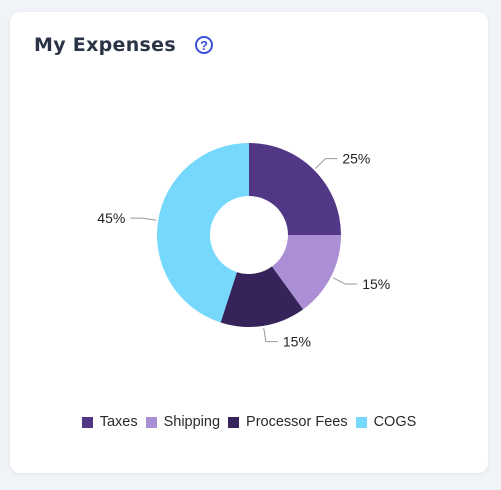 The width and height of the screenshot is (501, 490). I want to click on leader-line-taxes, so click(326, 163).